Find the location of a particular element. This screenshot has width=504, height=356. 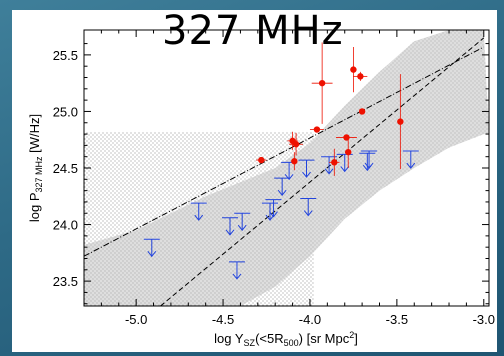

y-tick-label: 23.5 is located at coordinates (65, 281).